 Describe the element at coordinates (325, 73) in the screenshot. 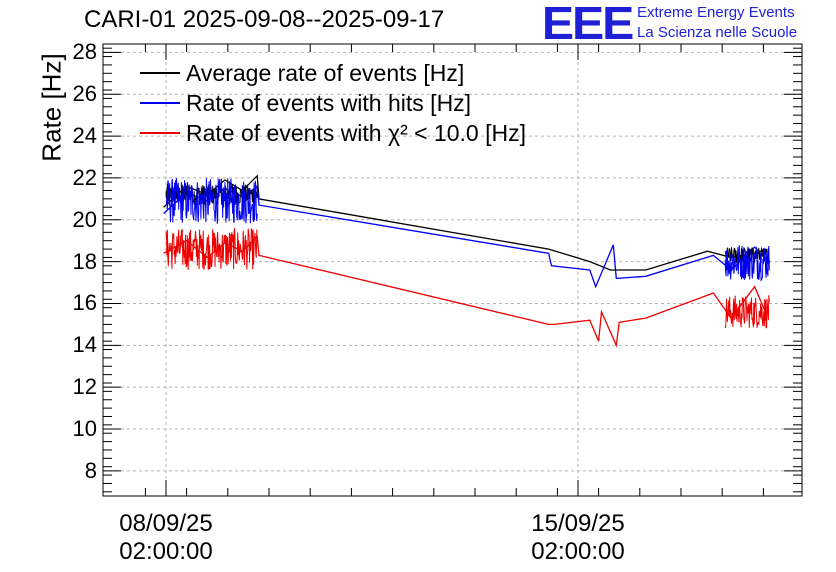

I see `legend-entry-label: Average rate of events [Hz]` at that location.